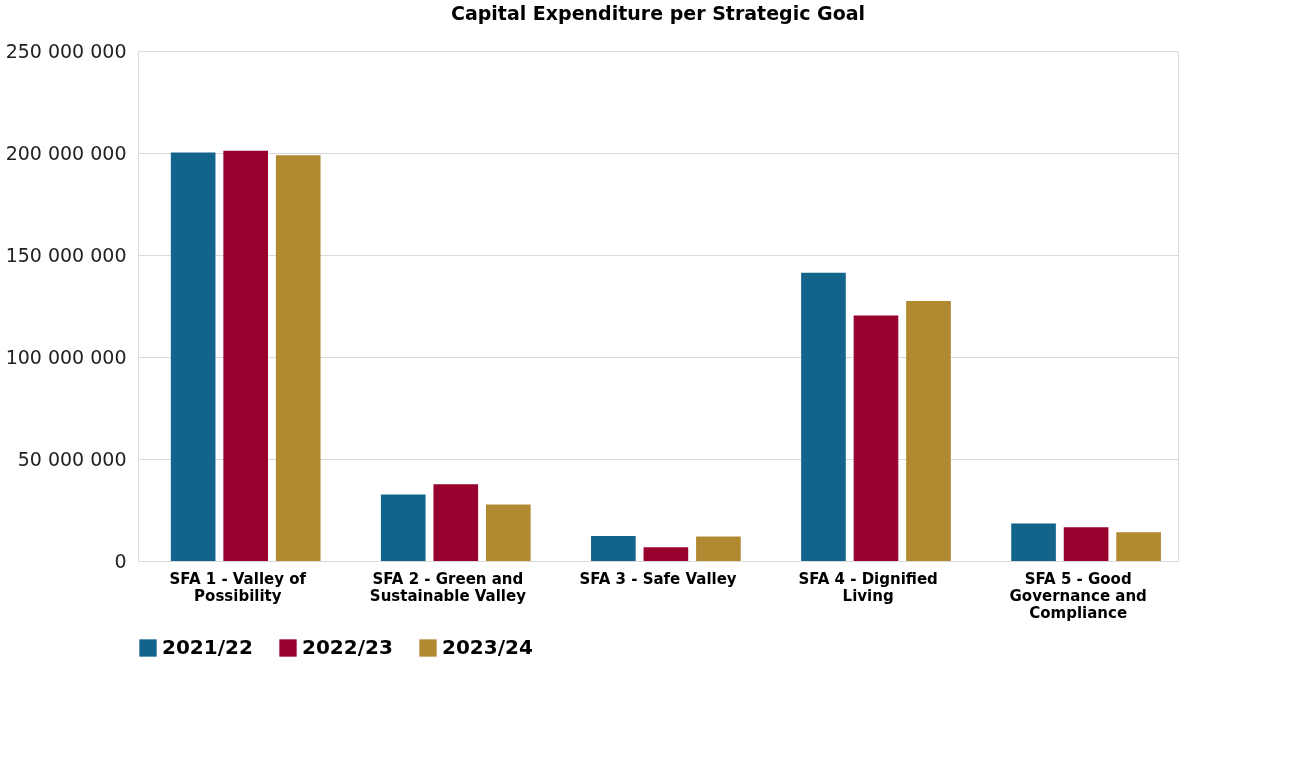  I want to click on x-tick-label: SFA 5 - Good Governance and Compliance, so click(1078, 595).